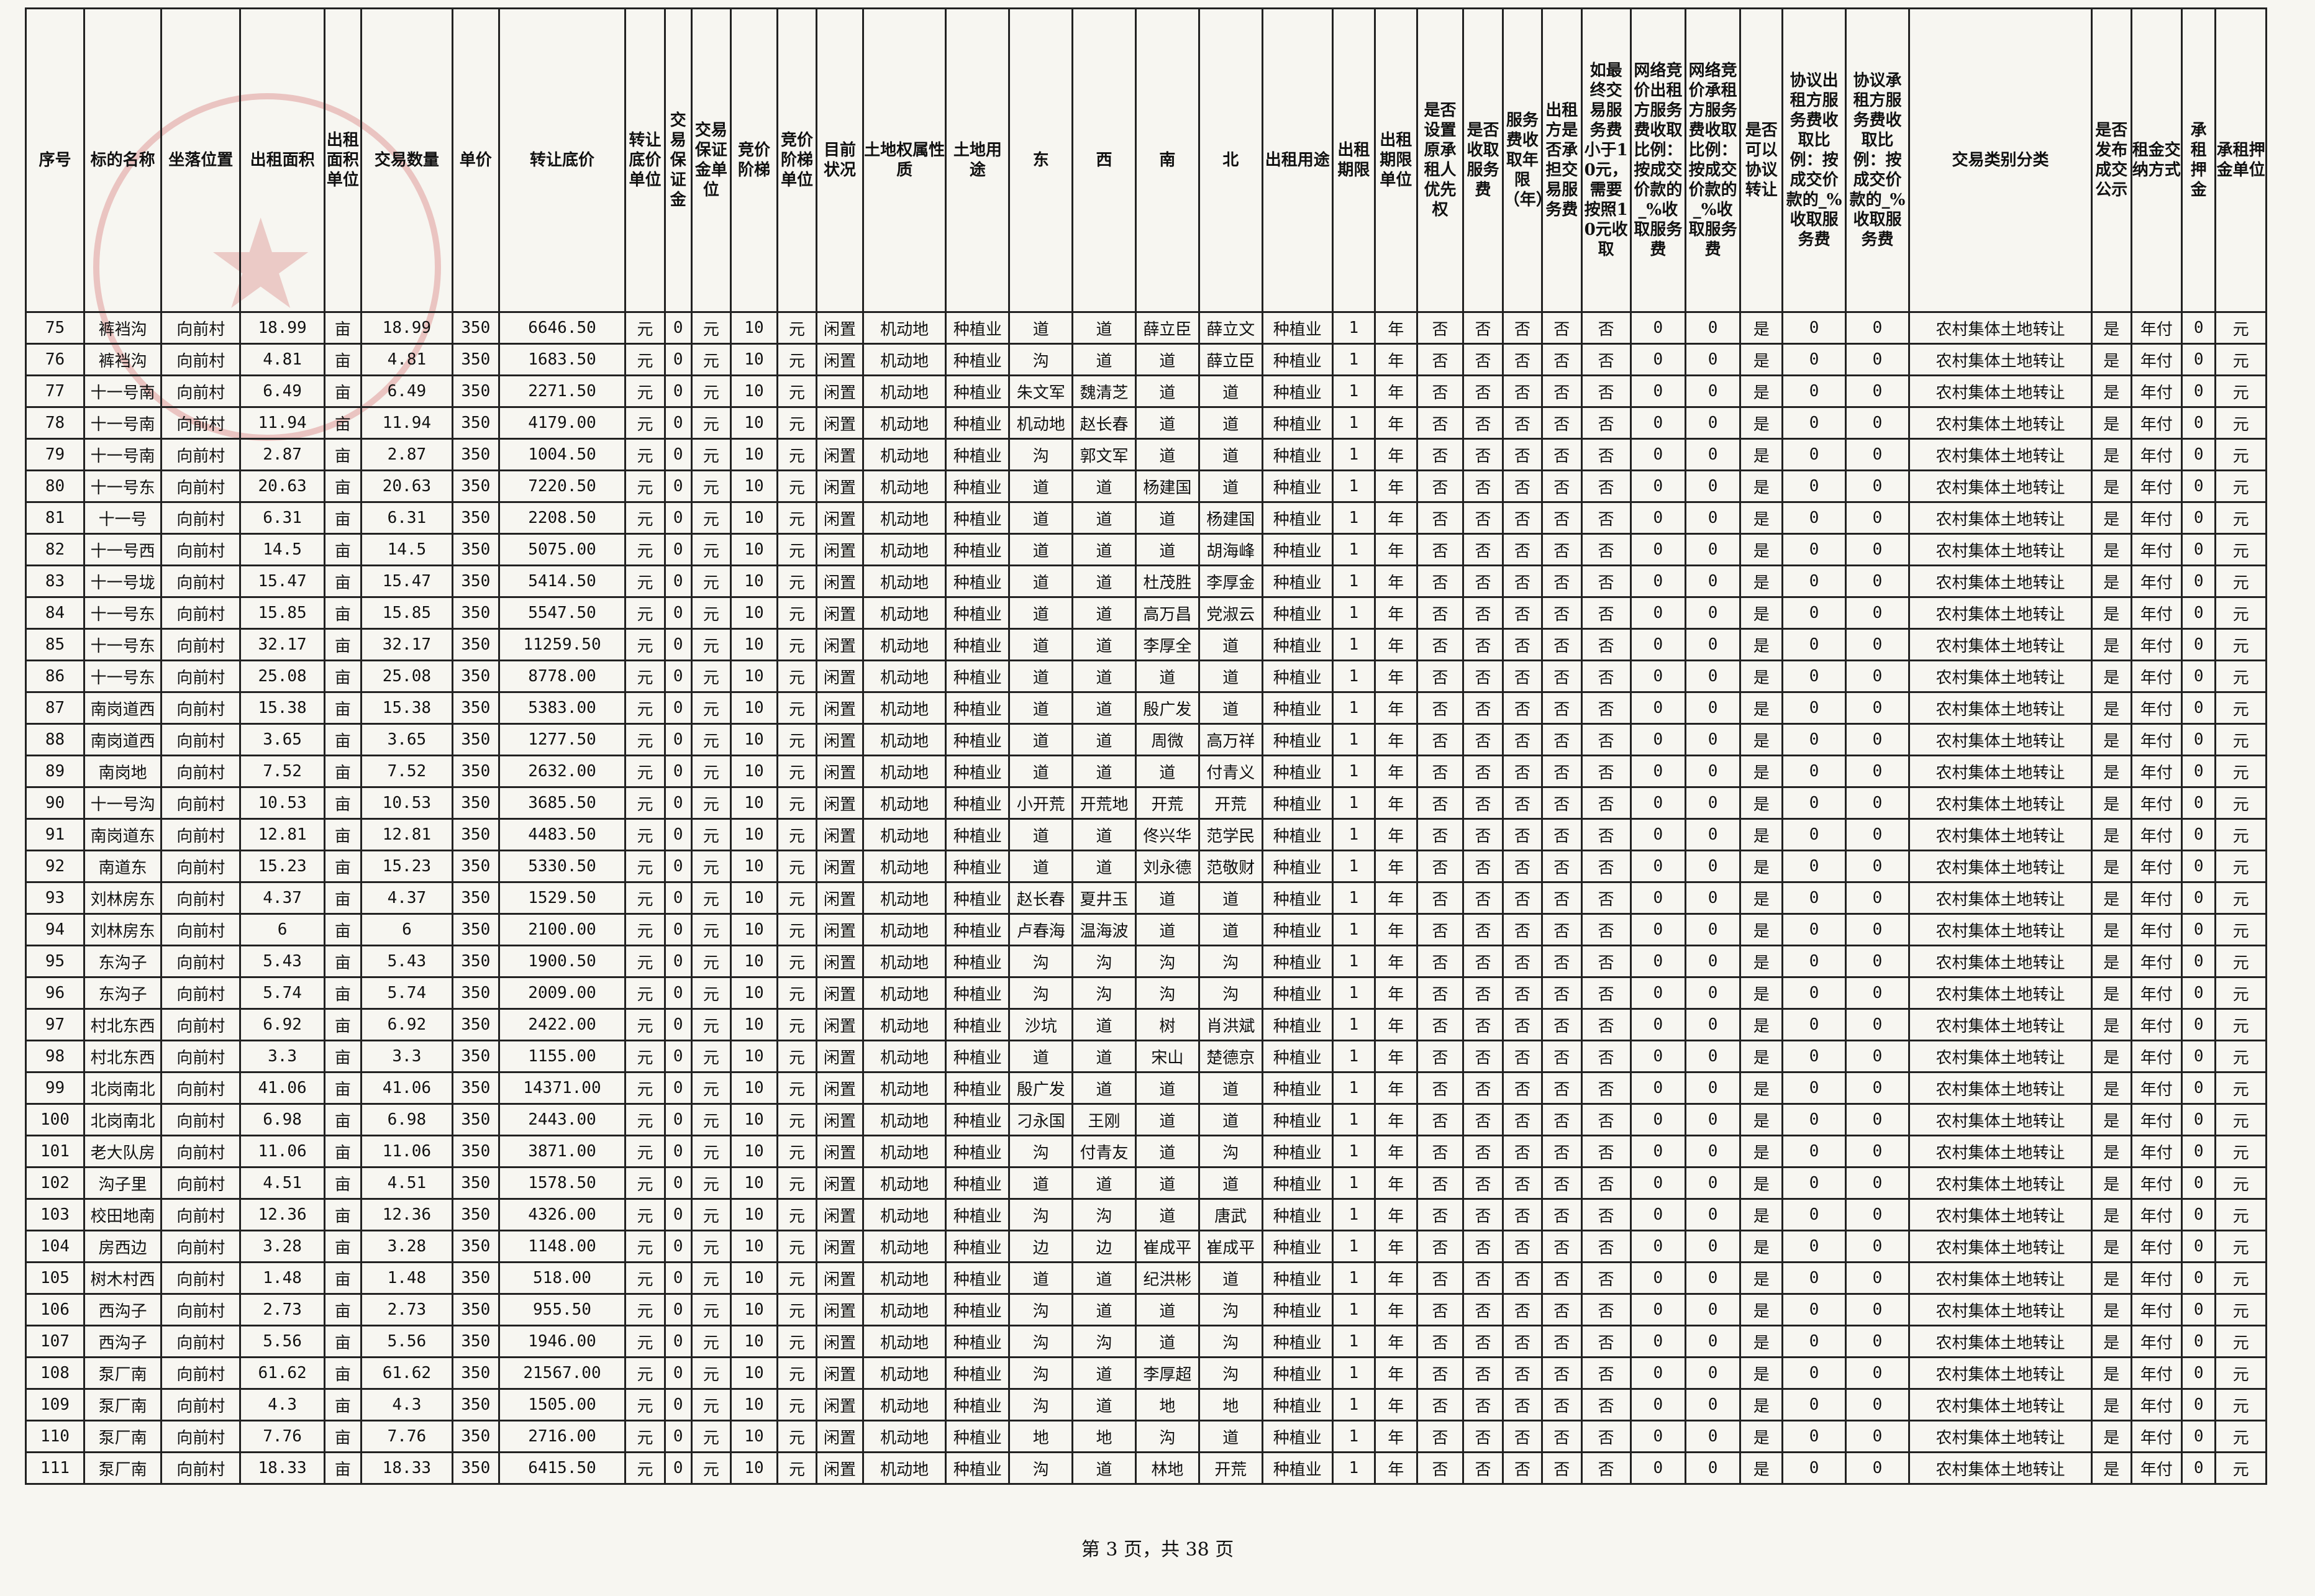  What do you see at coordinates (406, 1278) in the screenshot?
I see `table-cell: 1.48` at bounding box center [406, 1278].